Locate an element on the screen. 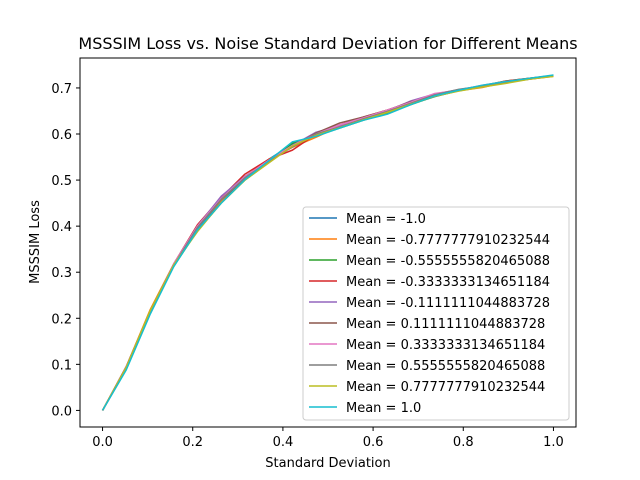  y-tick-label: 0.2 is located at coordinates (61, 319).